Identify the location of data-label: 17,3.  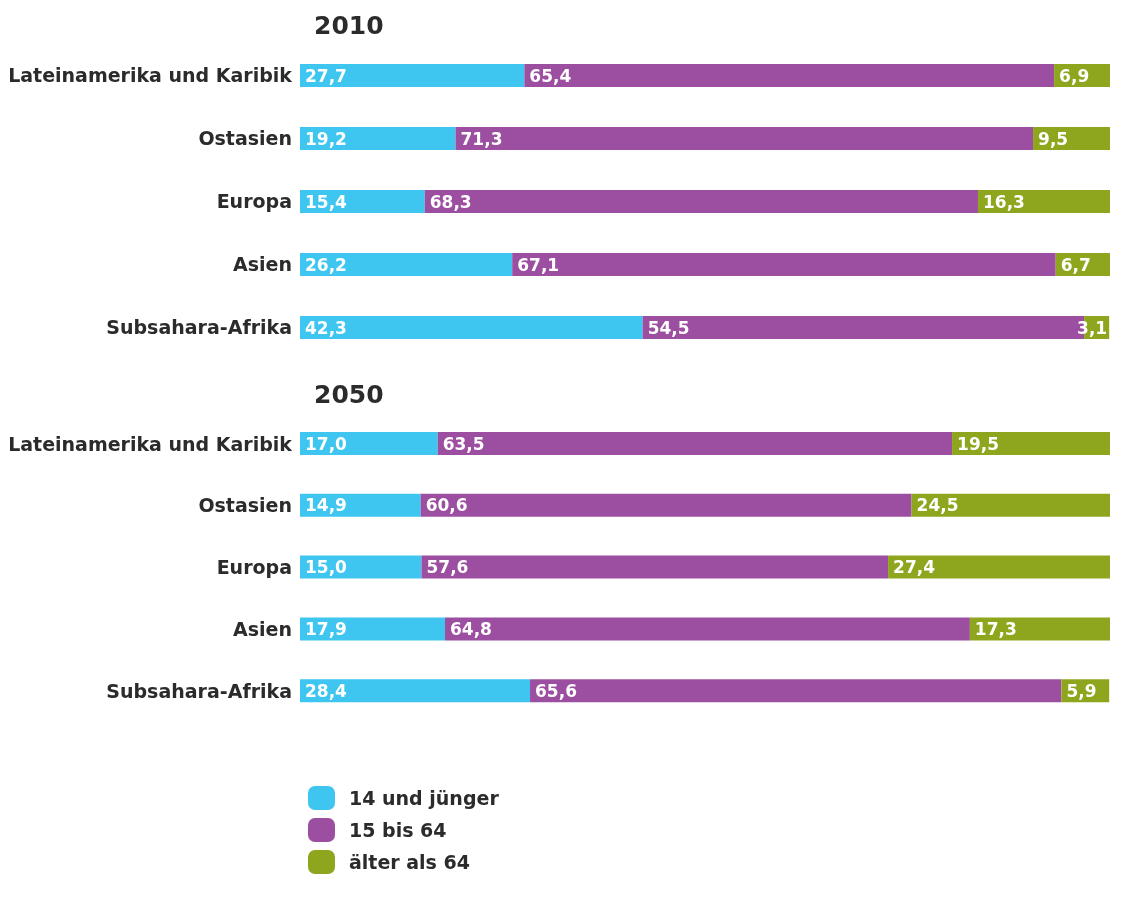
(995, 628).